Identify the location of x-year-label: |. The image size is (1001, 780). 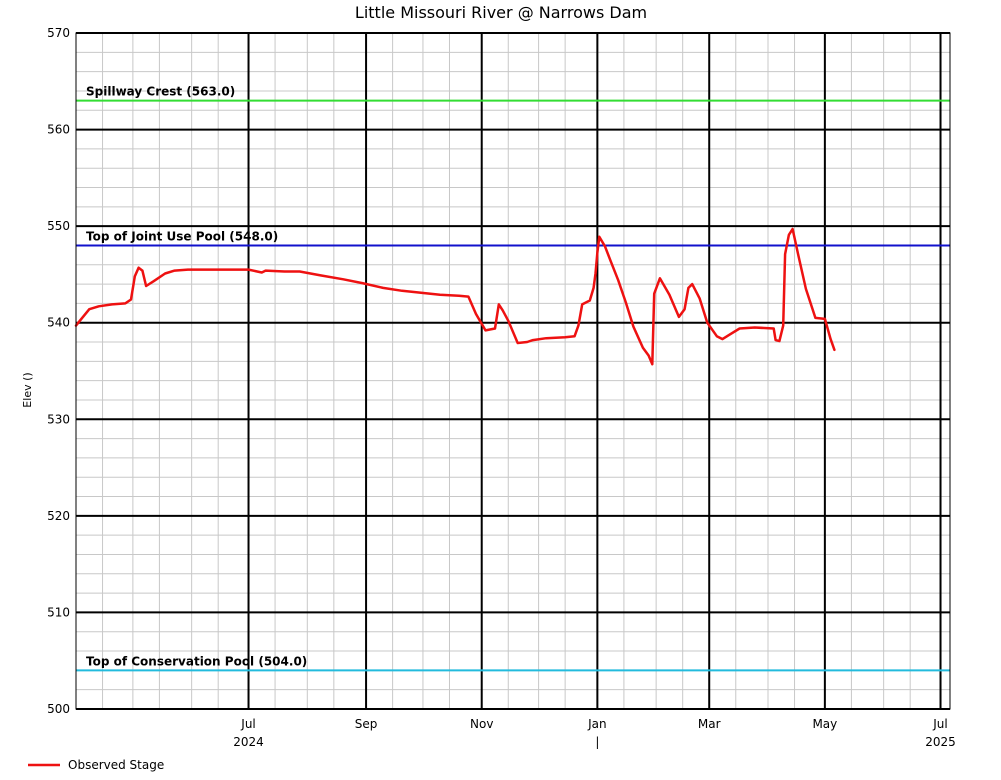
(597, 742).